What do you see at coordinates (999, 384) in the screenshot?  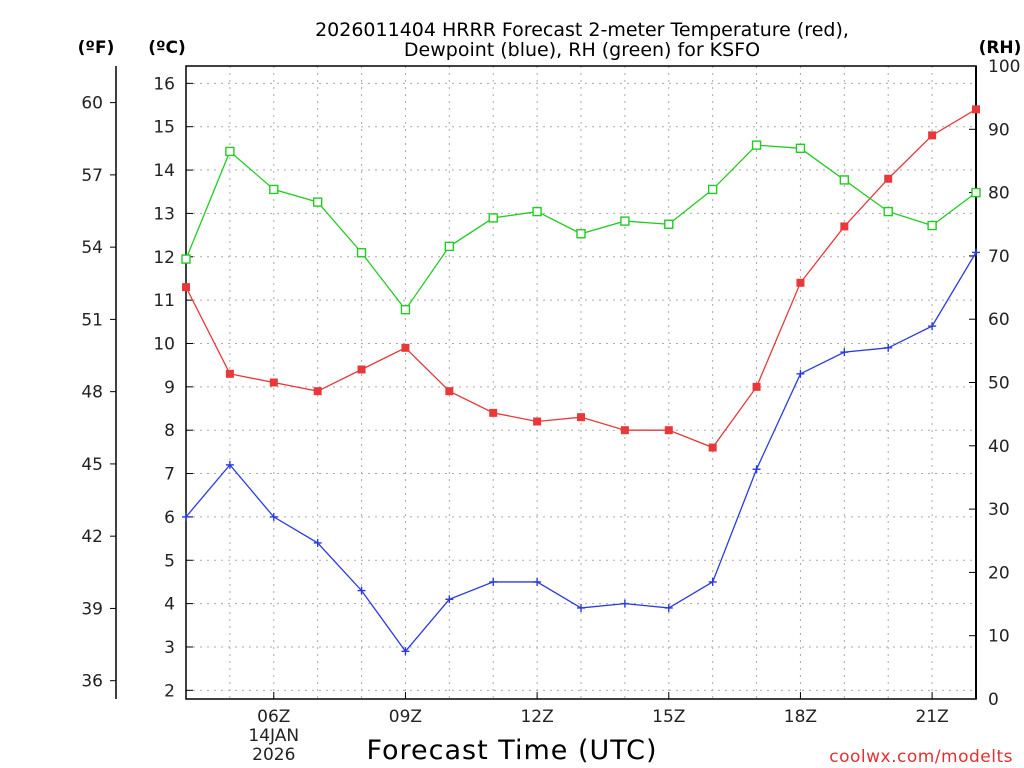 I see `rh-tick-label: 50` at bounding box center [999, 384].